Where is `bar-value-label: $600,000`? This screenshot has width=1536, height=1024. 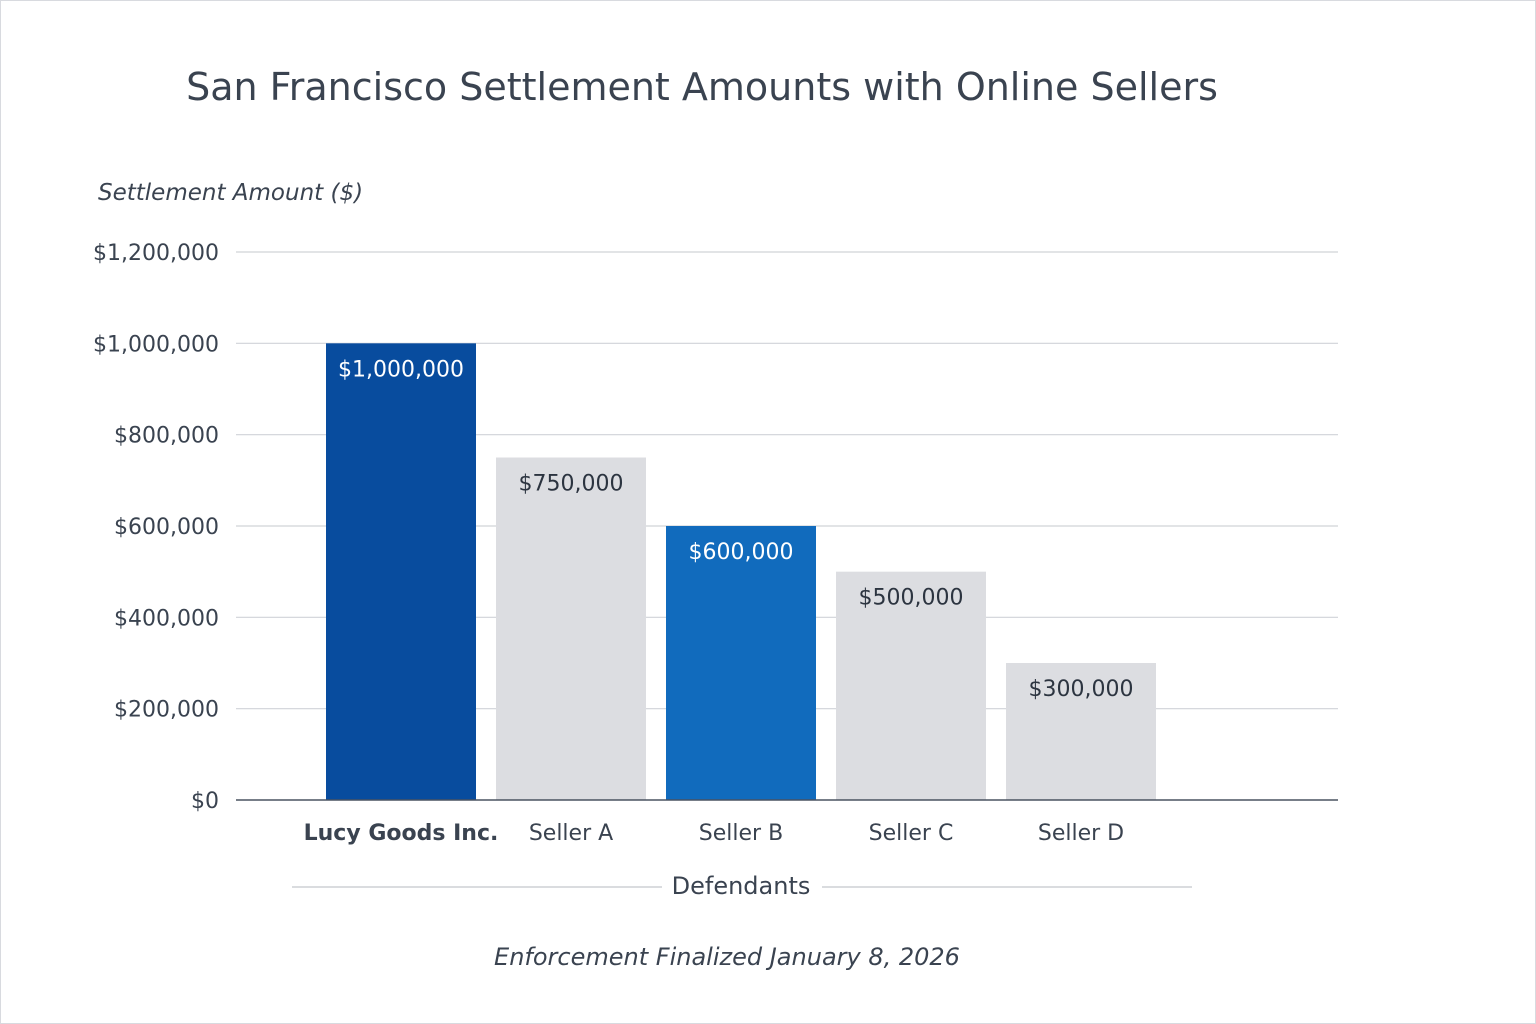 bar-value-label: $600,000 is located at coordinates (741, 552).